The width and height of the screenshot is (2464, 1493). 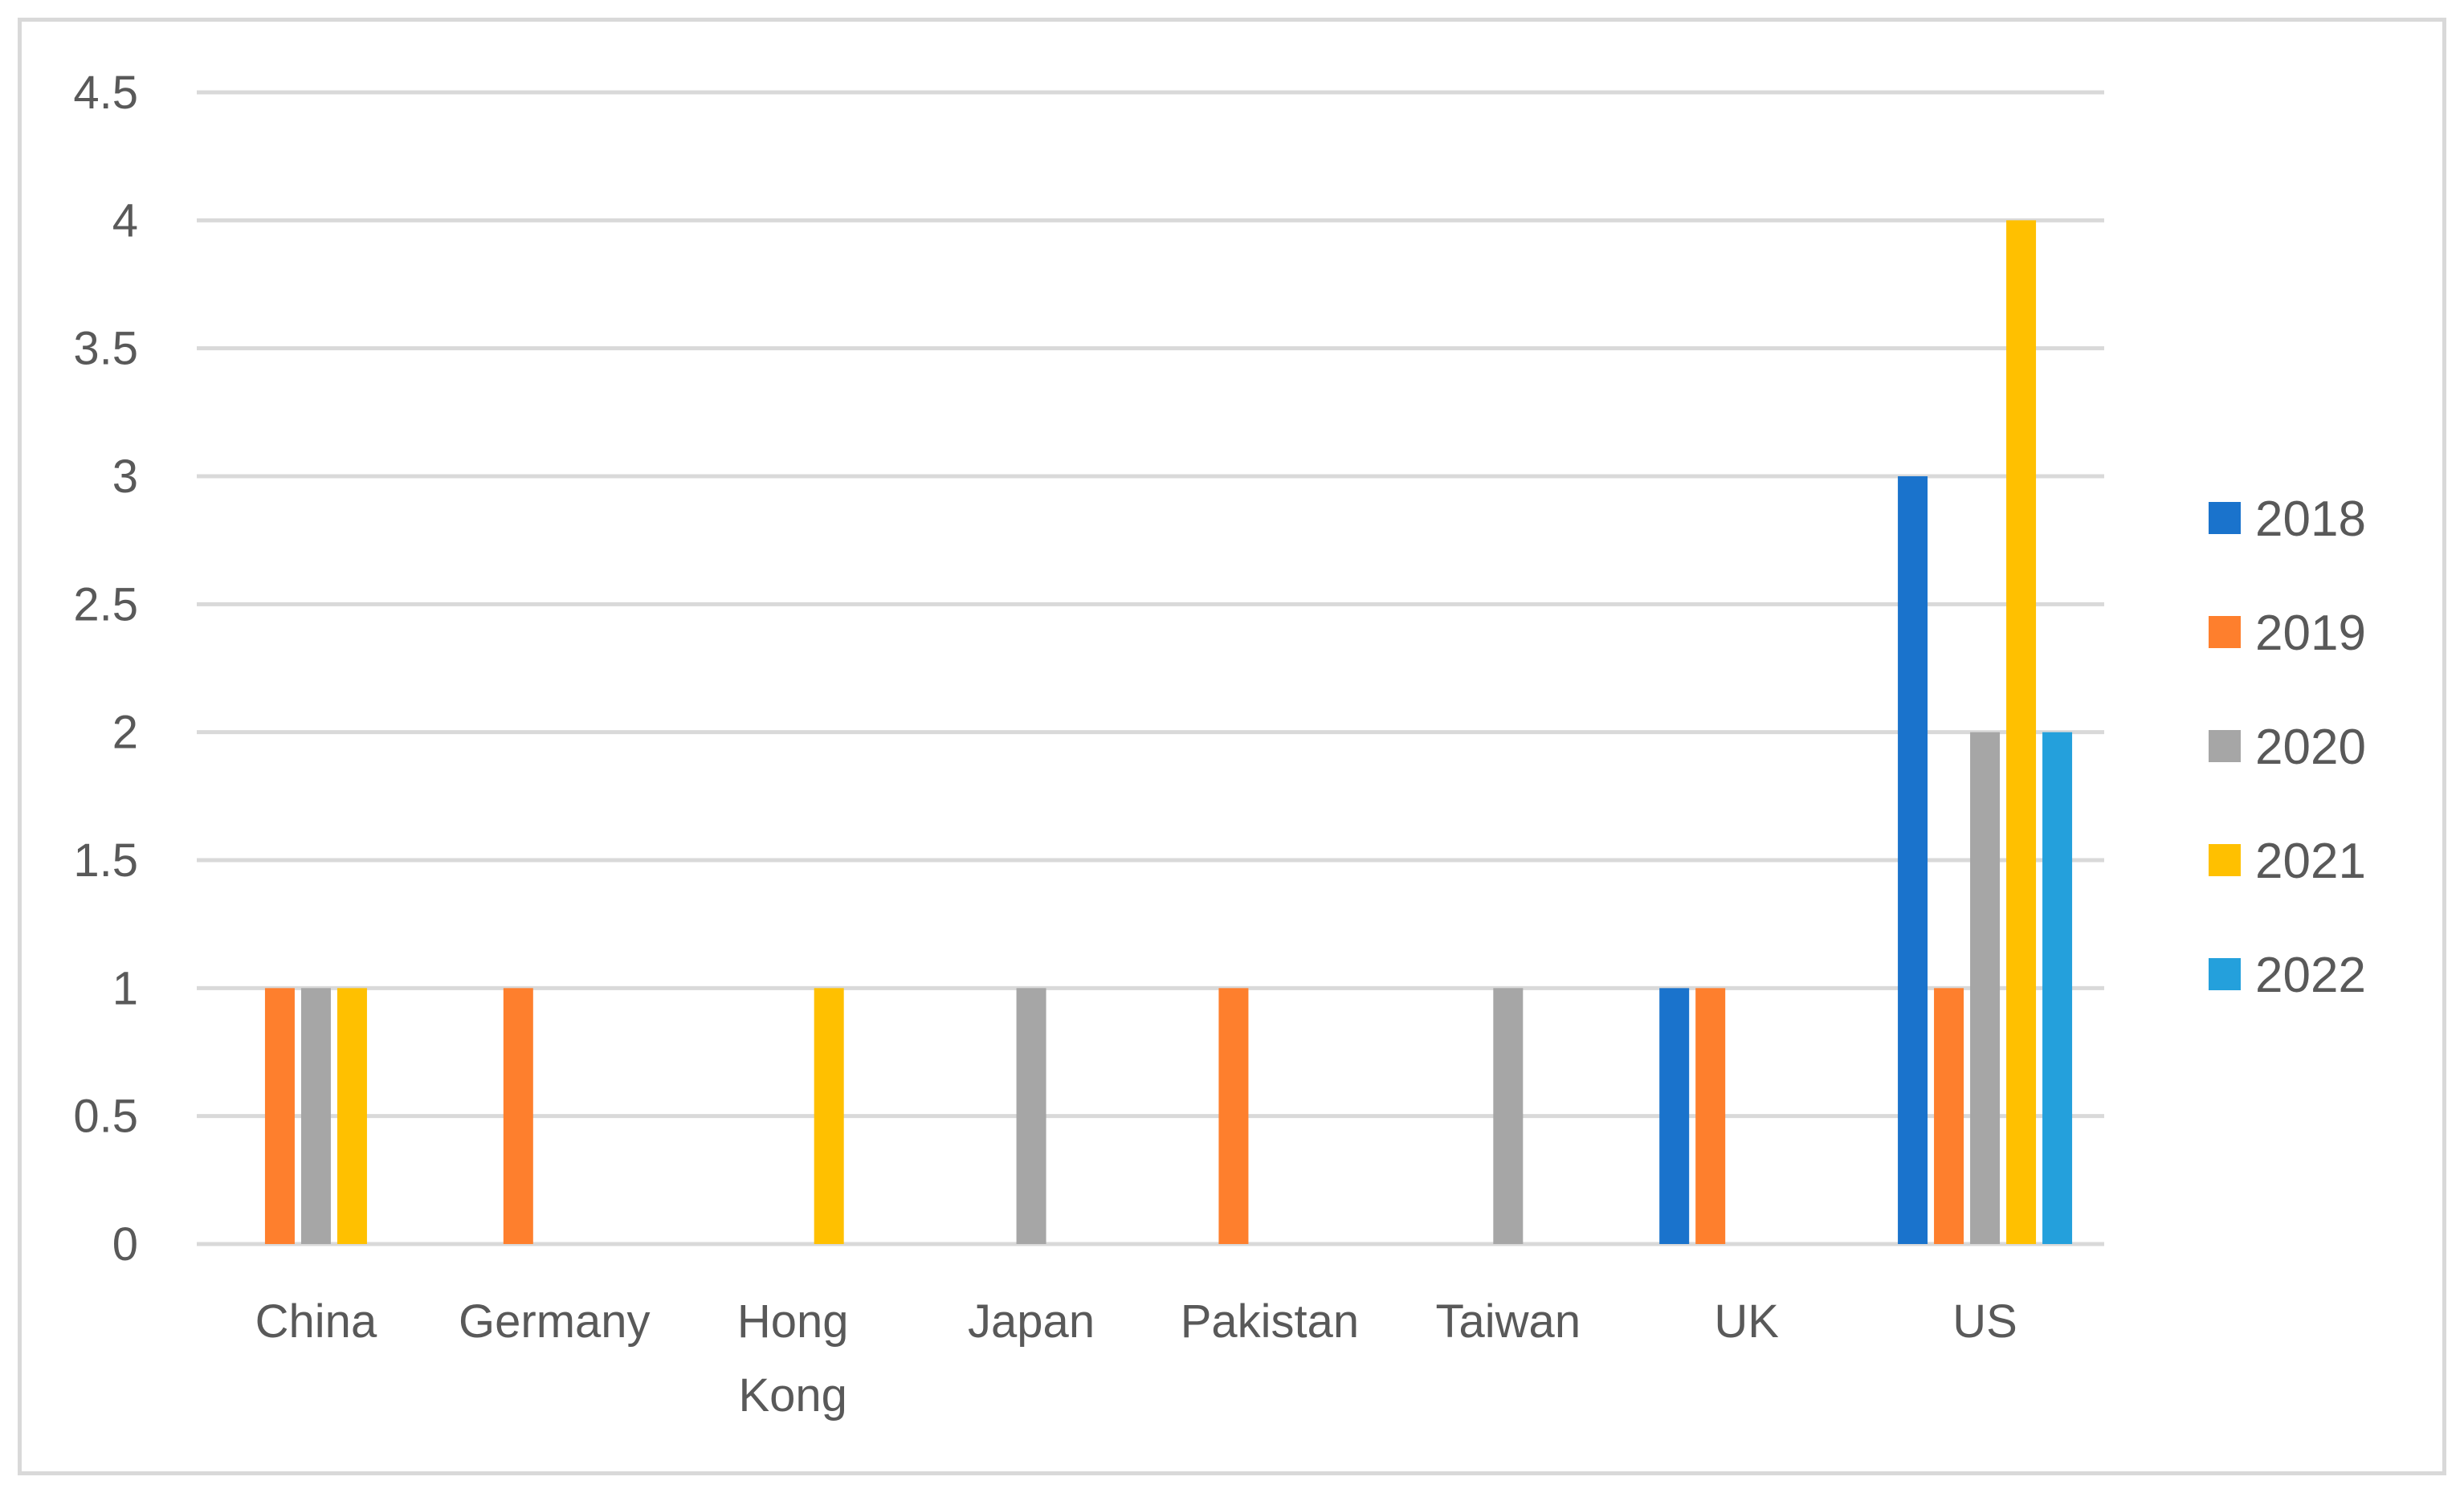 What do you see at coordinates (125, 988) in the screenshot?
I see `y-tick-label: 1` at bounding box center [125, 988].